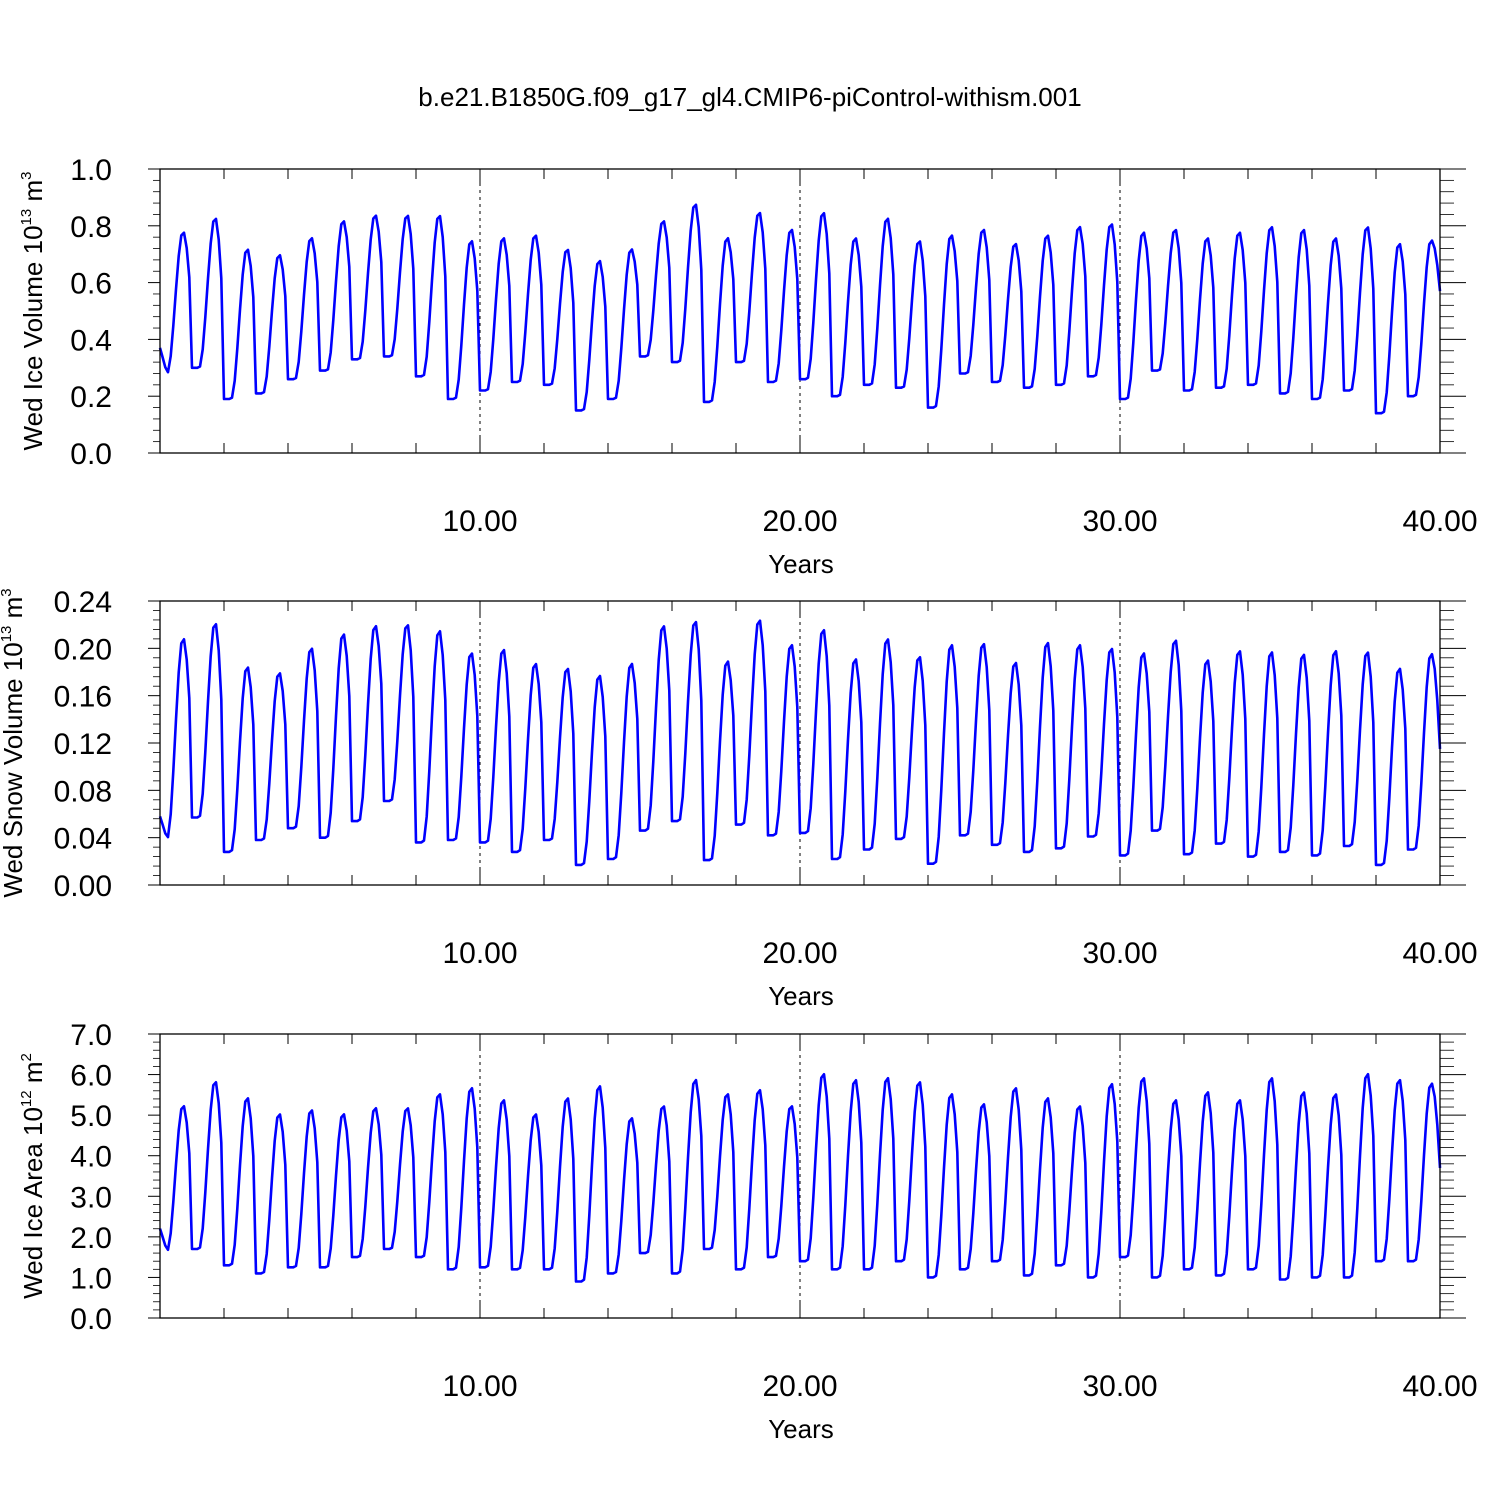  Describe the element at coordinates (83, 744) in the screenshot. I see `y-tick-label: 0.12` at that location.